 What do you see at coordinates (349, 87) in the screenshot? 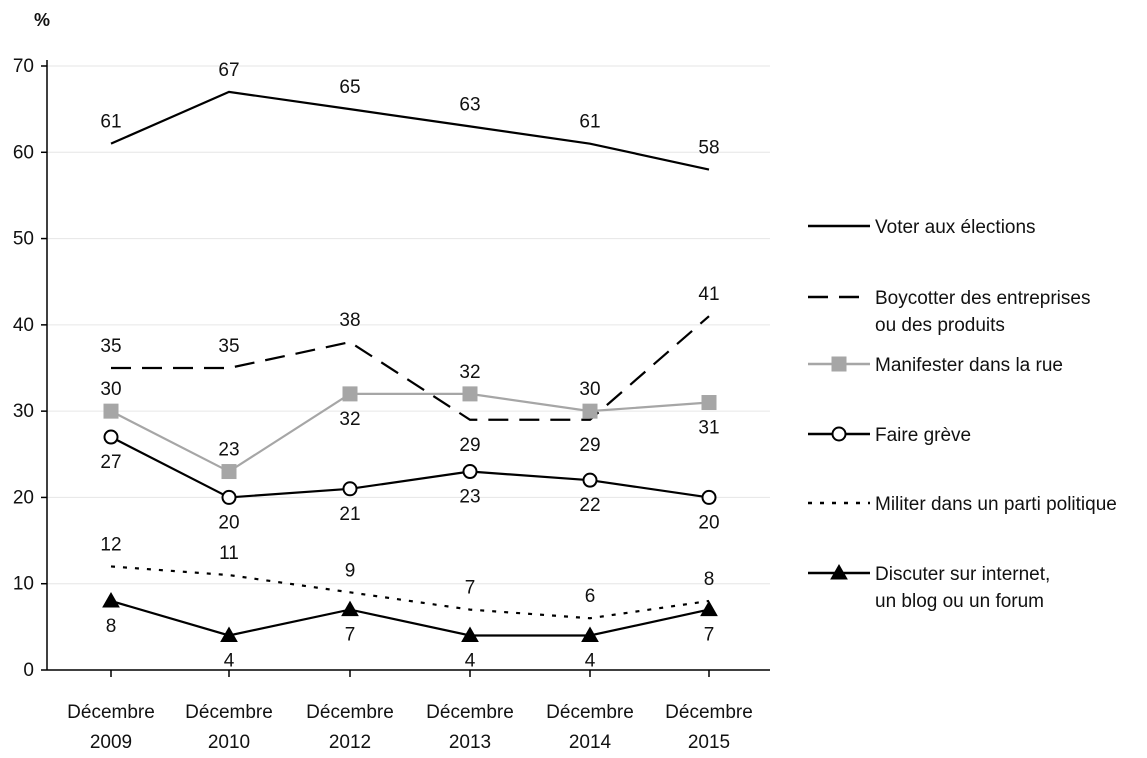
I see `data-label: 65` at bounding box center [349, 87].